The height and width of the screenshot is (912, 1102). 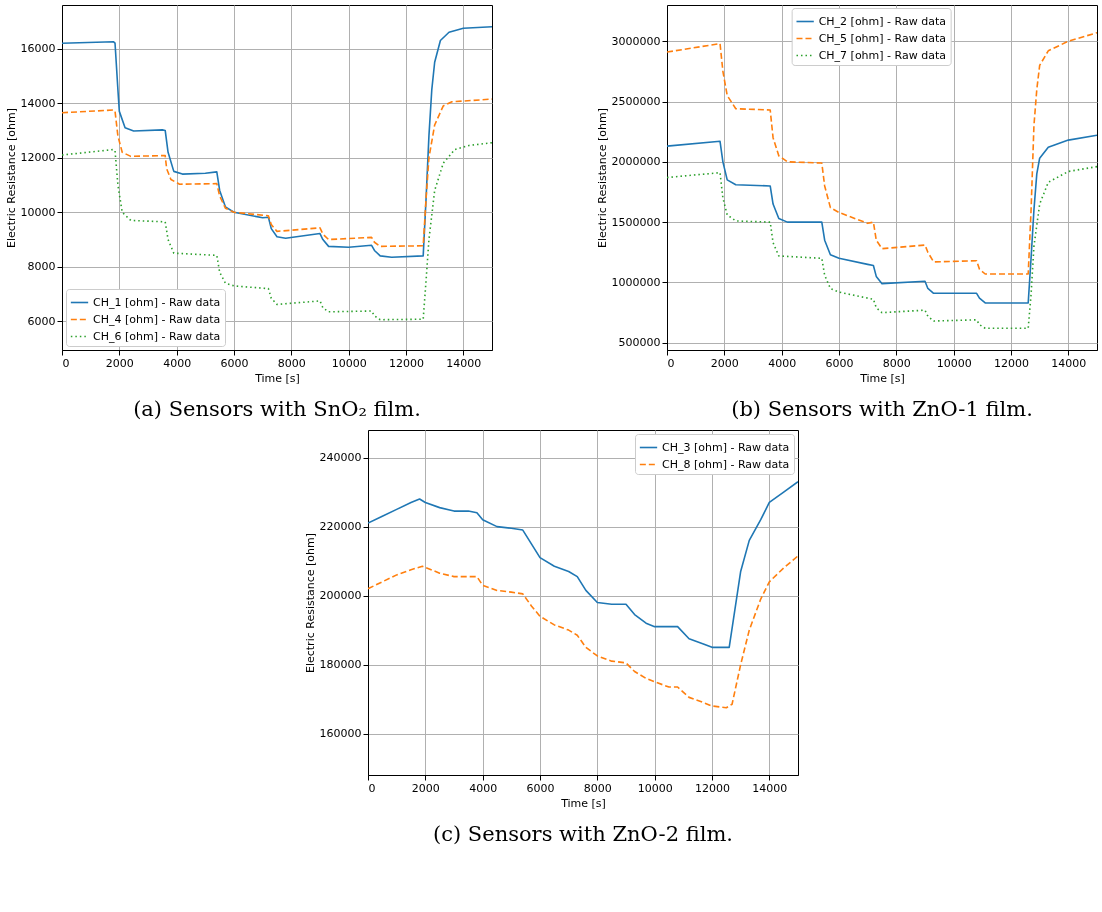 What do you see at coordinates (277, 409) in the screenshot?
I see `text: (a) Sensors with SnO₂ film.` at bounding box center [277, 409].